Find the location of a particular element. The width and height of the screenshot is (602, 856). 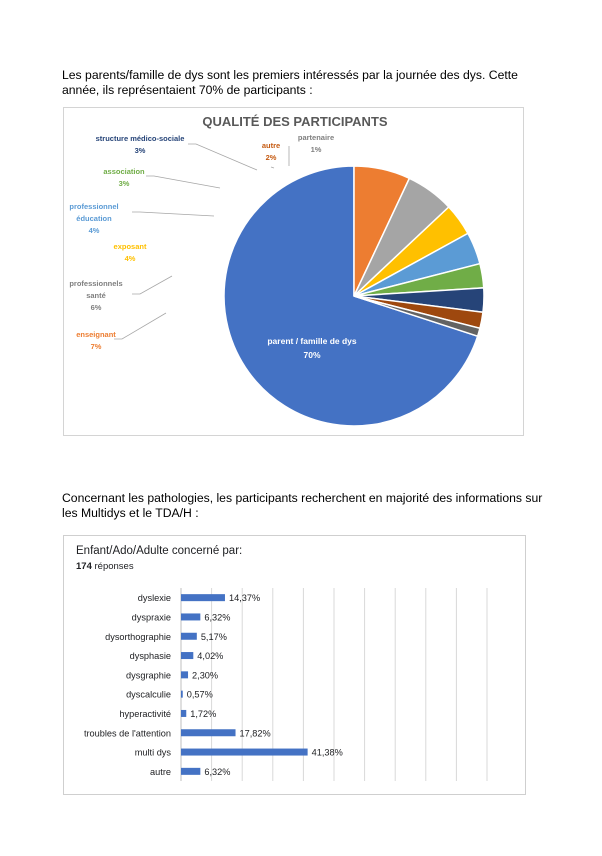

pie-slice-value: 6% is located at coordinates (96, 307).